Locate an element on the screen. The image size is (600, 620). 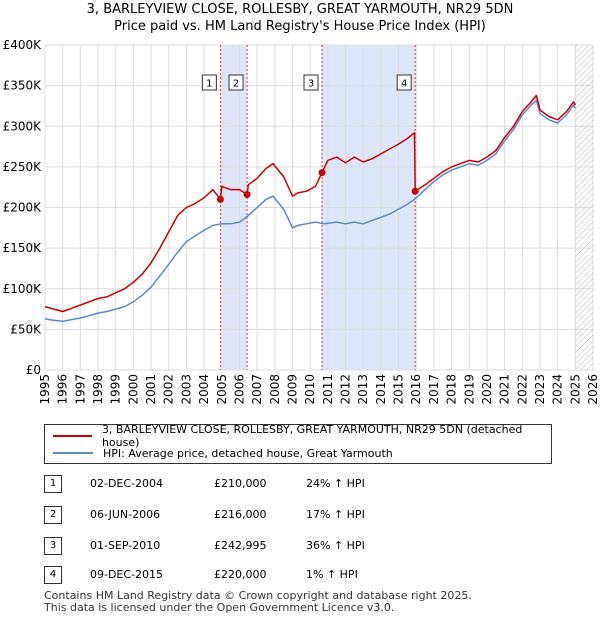
x-tick-label: 2008 is located at coordinates (275, 389).